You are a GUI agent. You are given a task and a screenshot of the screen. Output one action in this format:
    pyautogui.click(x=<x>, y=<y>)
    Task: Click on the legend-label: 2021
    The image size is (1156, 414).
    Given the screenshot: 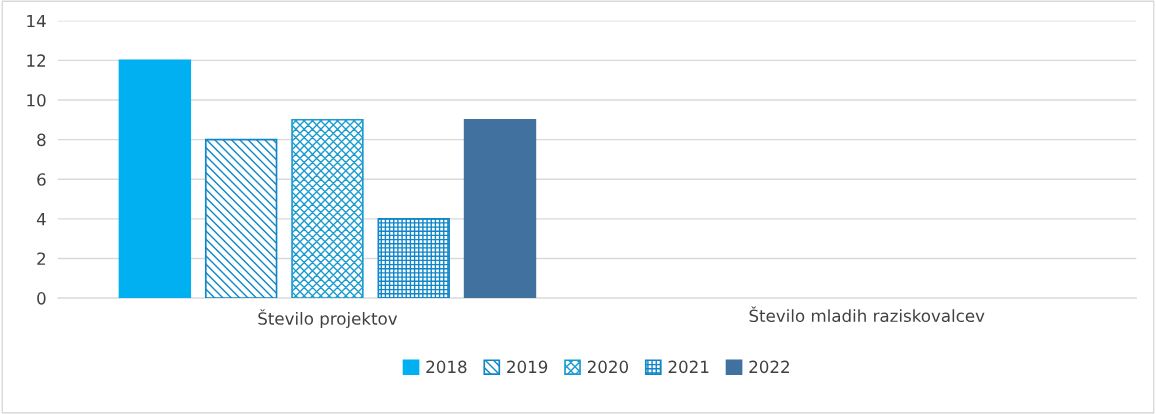 What is the action you would take?
    pyautogui.click(x=688, y=367)
    